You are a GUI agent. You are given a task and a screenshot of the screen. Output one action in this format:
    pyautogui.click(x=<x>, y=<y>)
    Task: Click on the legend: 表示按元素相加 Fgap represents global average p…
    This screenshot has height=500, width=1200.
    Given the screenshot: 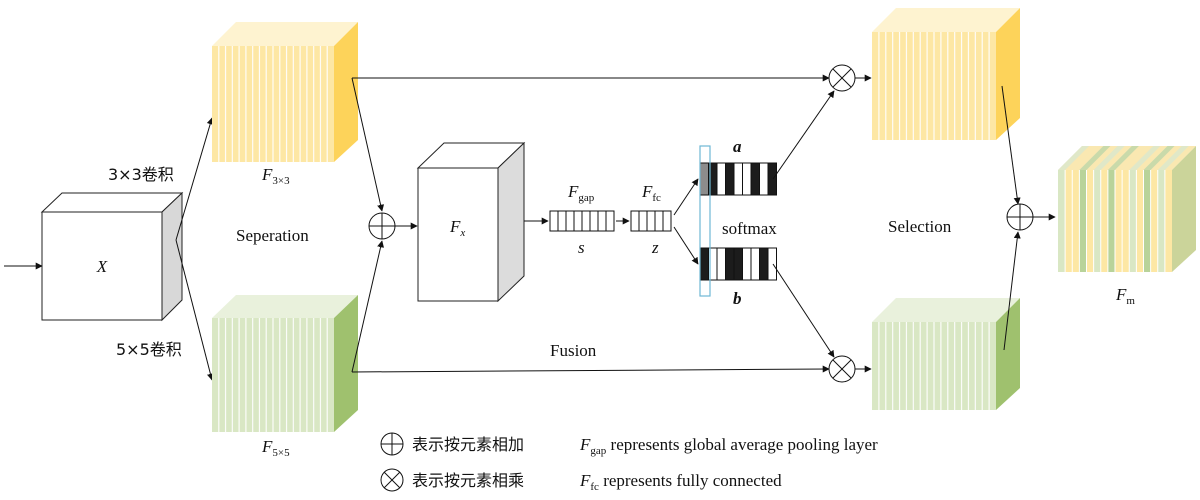 What is the action you would take?
    pyautogui.click(x=629, y=462)
    